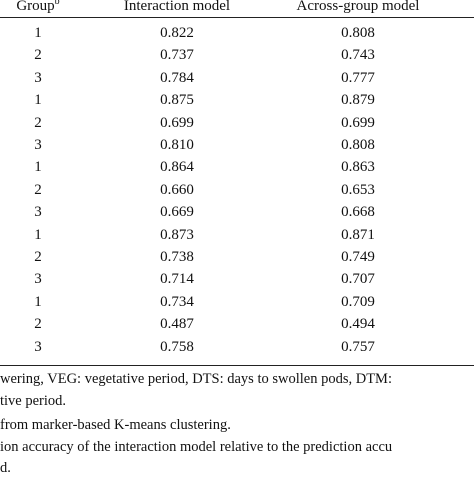  What do you see at coordinates (177, 77) in the screenshot?
I see `interaction-model-cell: 0.784` at bounding box center [177, 77].